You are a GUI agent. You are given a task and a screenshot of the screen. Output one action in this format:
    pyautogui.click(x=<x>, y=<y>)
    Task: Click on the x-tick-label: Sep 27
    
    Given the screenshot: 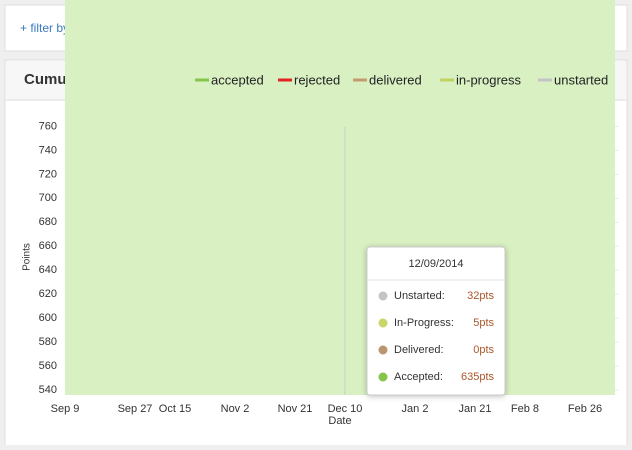 What is the action you would take?
    pyautogui.click(x=135, y=409)
    